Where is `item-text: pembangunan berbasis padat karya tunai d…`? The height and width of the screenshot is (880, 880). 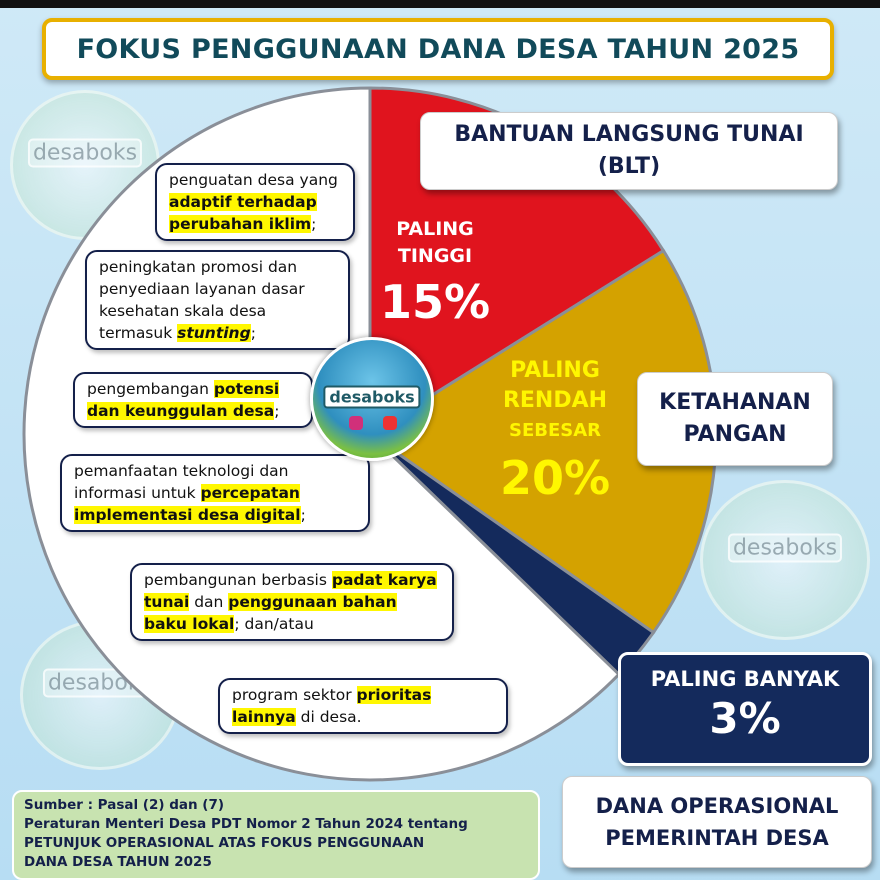 item-text: pembangunan berbasis padat karya tunai d… is located at coordinates (290, 602).